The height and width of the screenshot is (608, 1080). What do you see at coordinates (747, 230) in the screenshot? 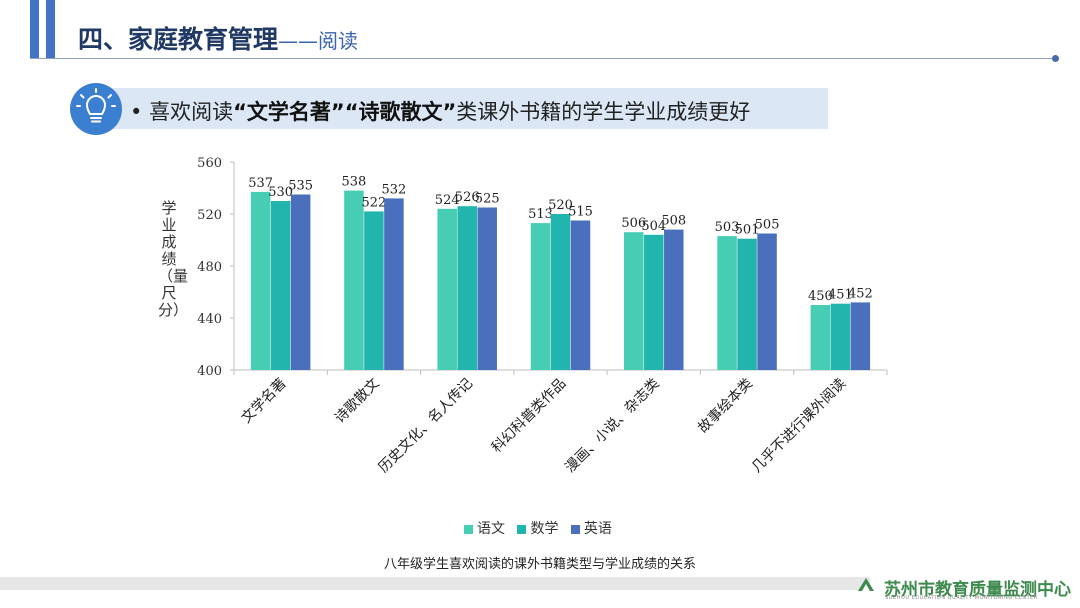
I see `data-label: 501` at bounding box center [747, 230].